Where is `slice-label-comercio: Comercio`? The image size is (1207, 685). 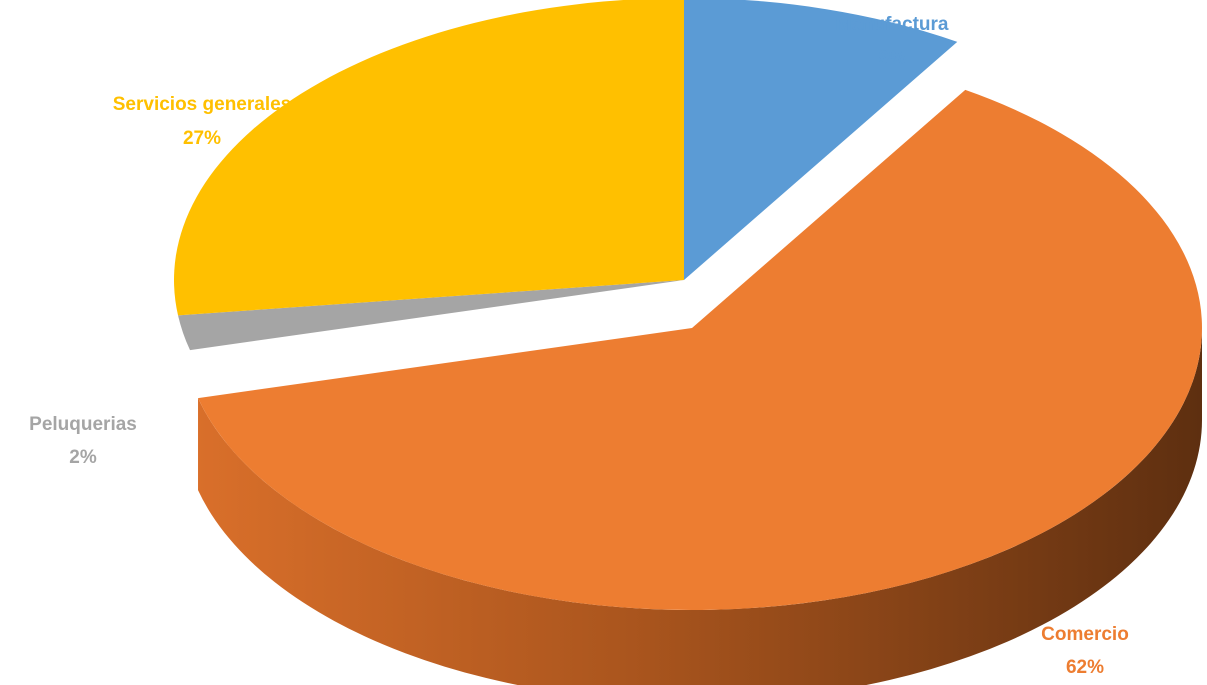
slice-label-comercio: Comercio is located at coordinates (1085, 634).